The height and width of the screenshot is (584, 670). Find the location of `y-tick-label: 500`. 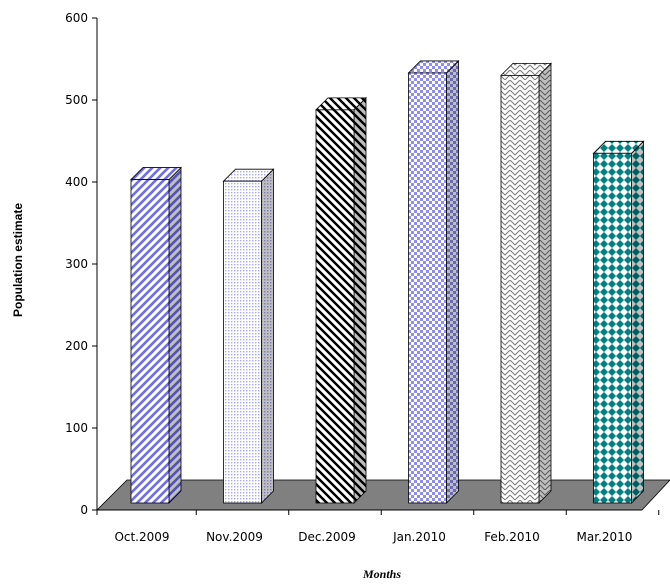

y-tick-label: 500 is located at coordinates (76, 100).